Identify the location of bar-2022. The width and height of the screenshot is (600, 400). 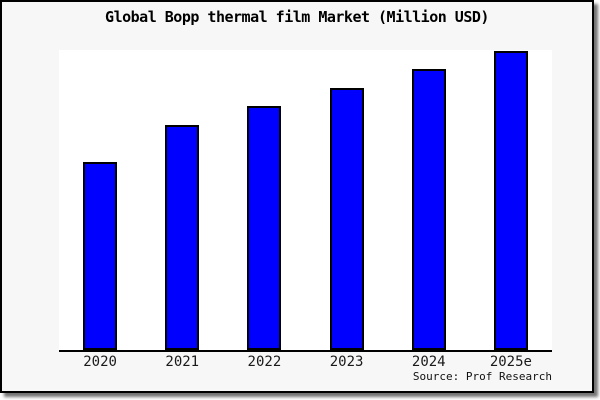
(264, 228).